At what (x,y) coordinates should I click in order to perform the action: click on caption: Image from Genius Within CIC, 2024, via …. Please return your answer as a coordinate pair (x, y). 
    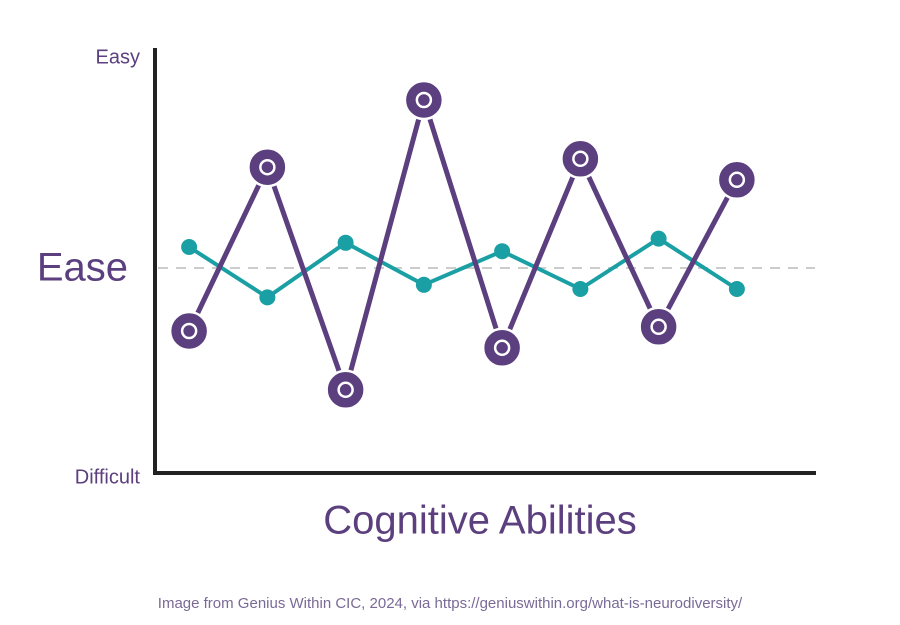
    Looking at the image, I should click on (450, 603).